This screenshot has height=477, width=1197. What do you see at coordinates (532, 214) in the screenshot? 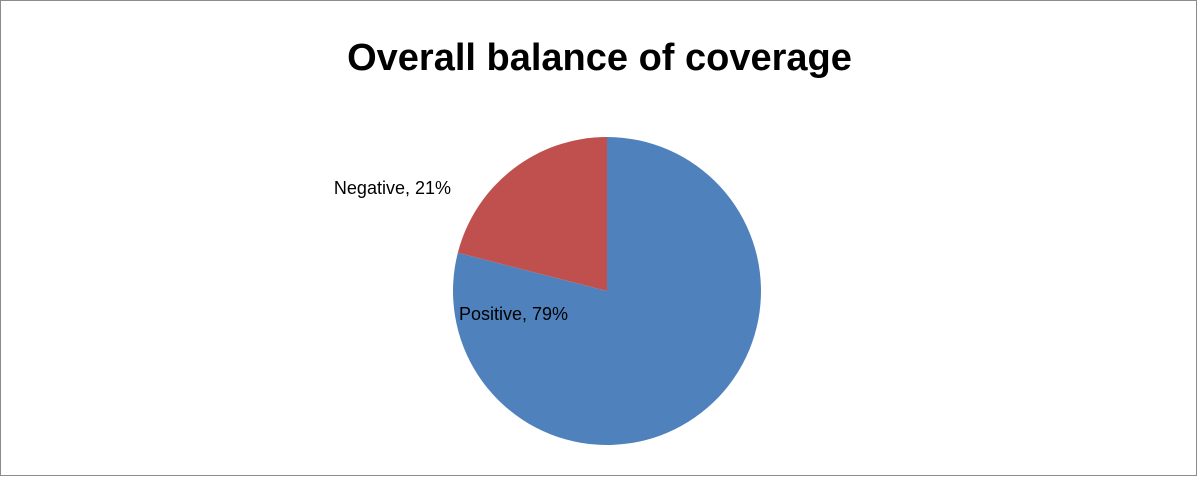
I see `pie-slice-negative` at bounding box center [532, 214].